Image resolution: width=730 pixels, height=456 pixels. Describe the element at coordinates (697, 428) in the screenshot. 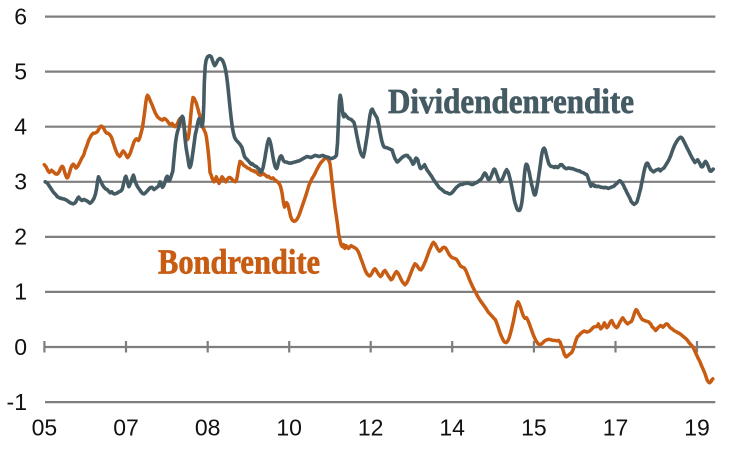

I see `svg-text: 19` at that location.